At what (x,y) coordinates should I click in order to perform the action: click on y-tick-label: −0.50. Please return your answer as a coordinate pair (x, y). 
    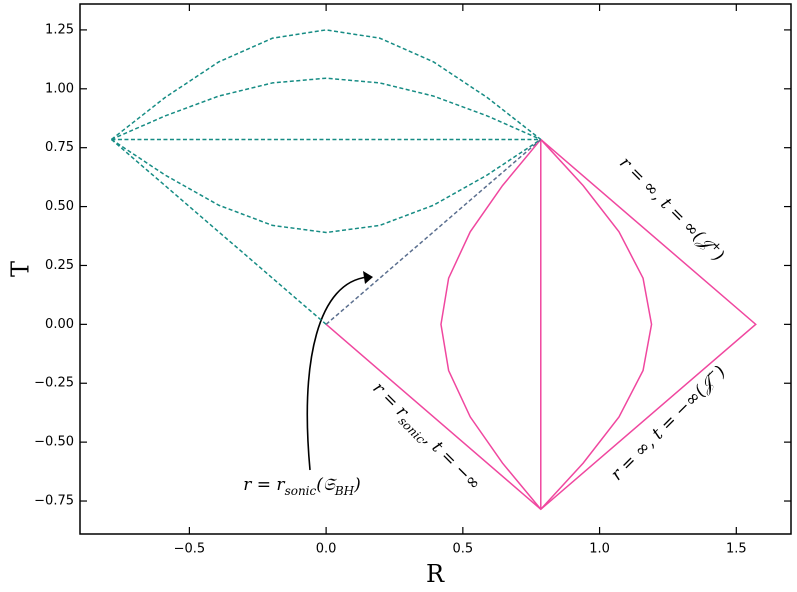
    Looking at the image, I should click on (54, 442).